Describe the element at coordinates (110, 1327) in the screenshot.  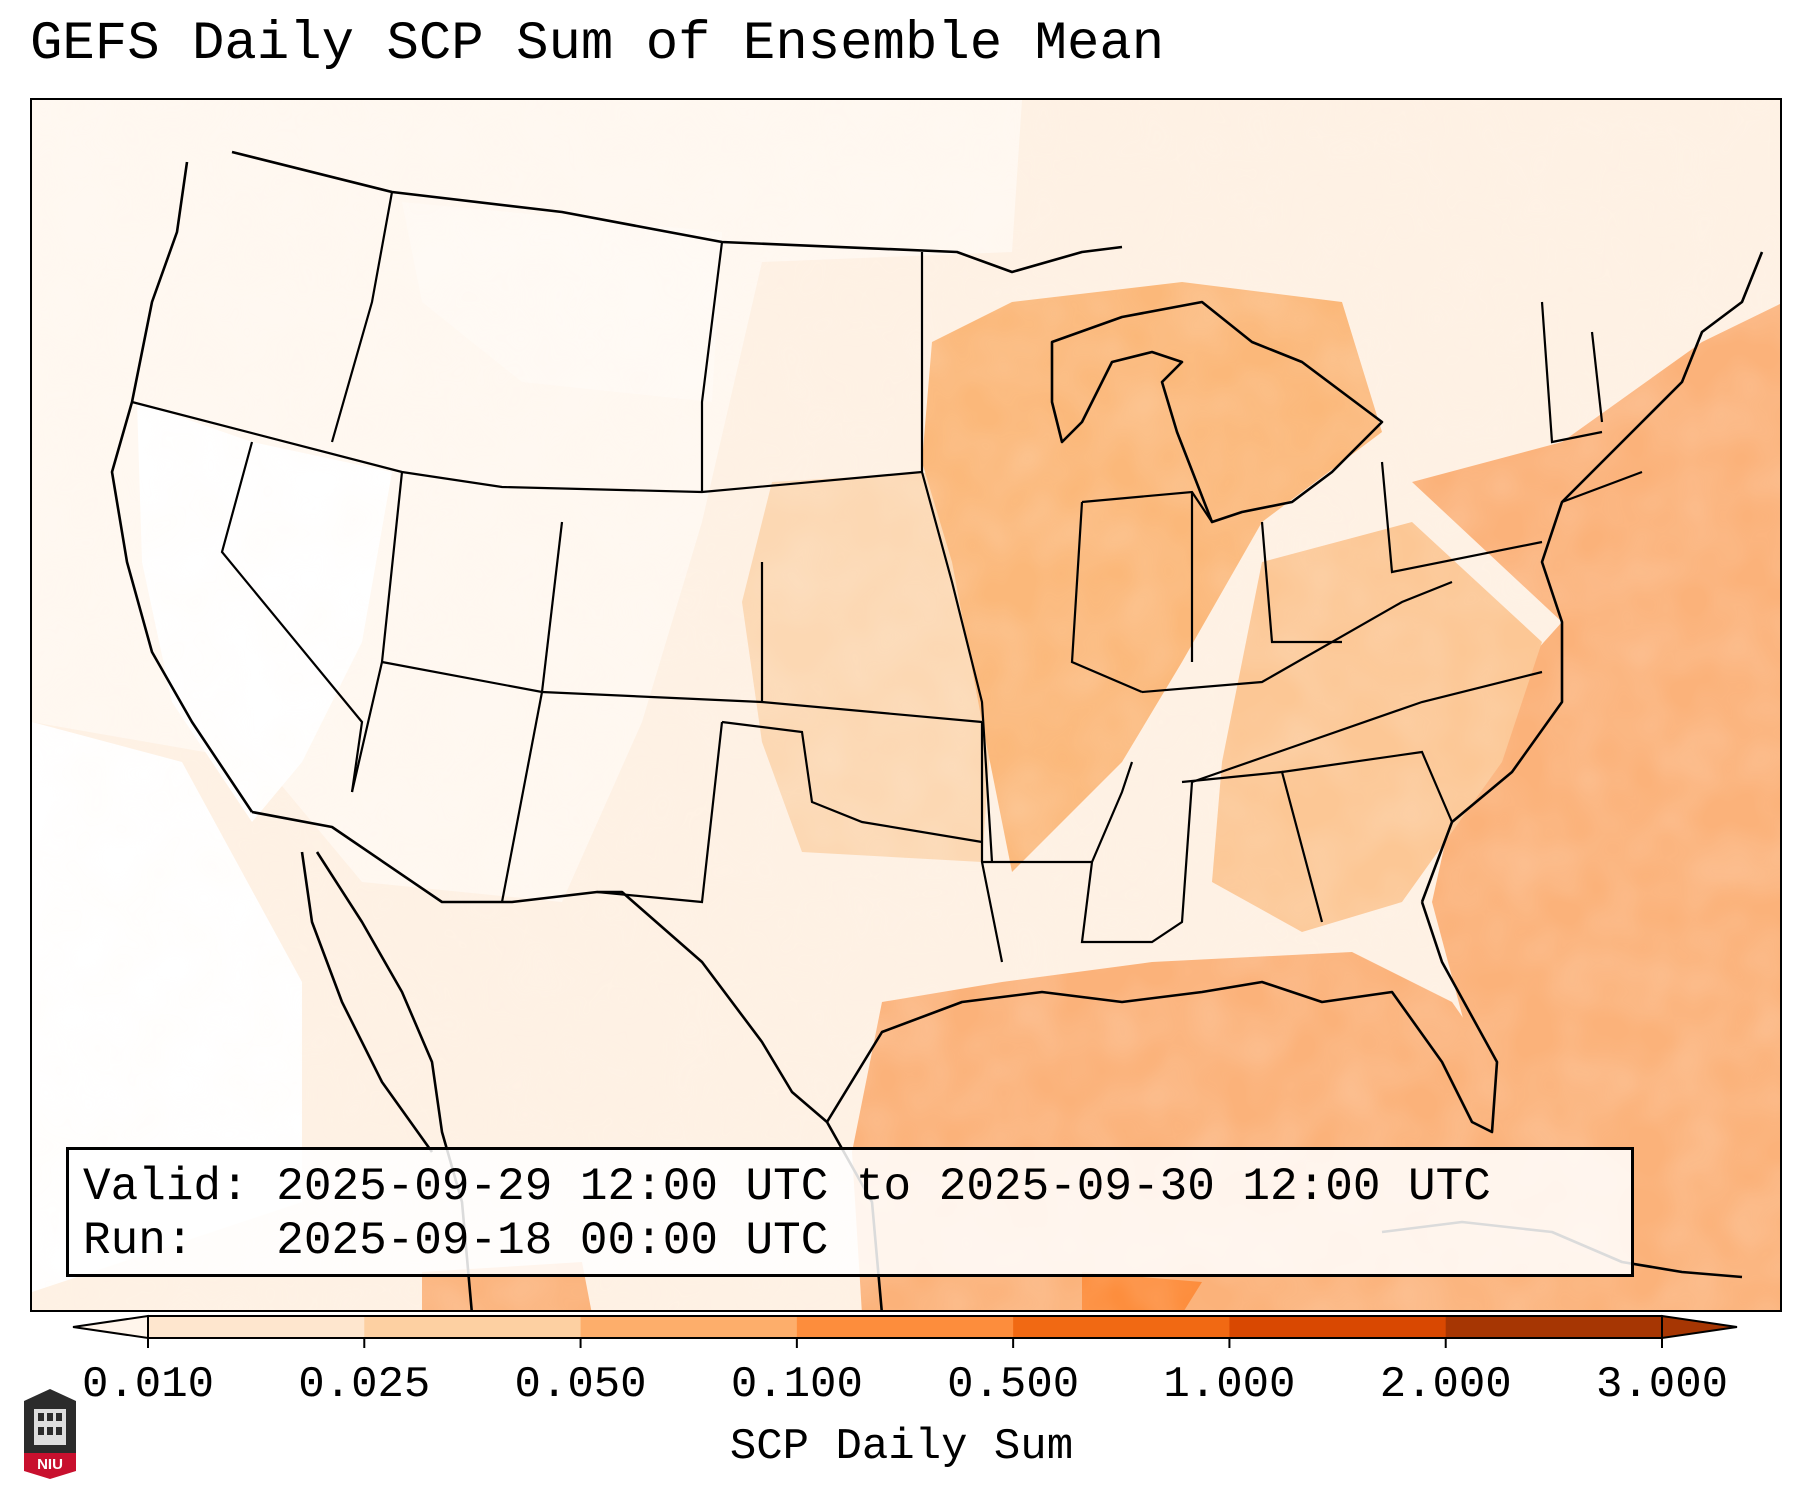
I see `colorbar-extend-low` at that location.